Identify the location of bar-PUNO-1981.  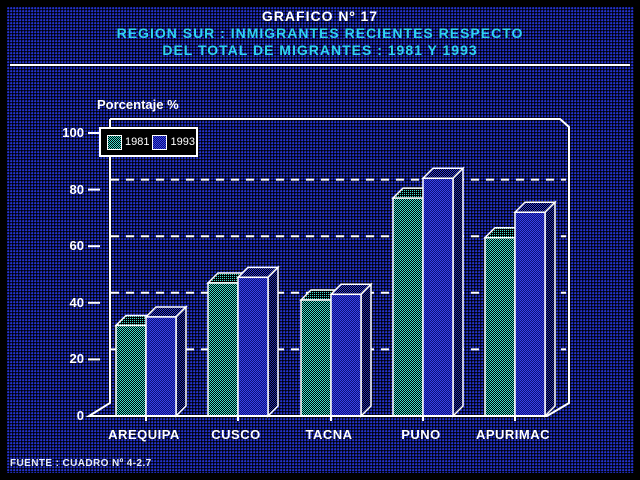
(408, 307).